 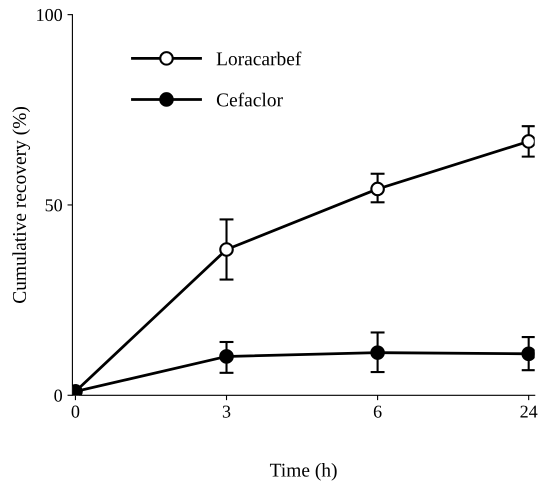 I want to click on y-axis-title: Cumulative recovery (%), so click(x=21, y=205).